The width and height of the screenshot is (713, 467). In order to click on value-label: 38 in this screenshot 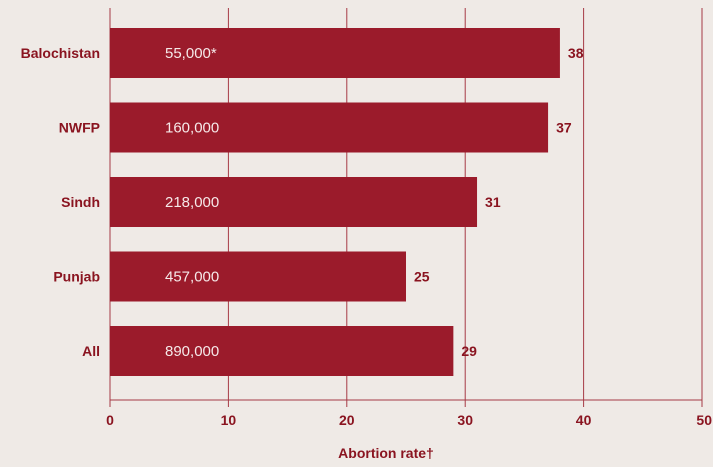, I will do `click(576, 53)`.